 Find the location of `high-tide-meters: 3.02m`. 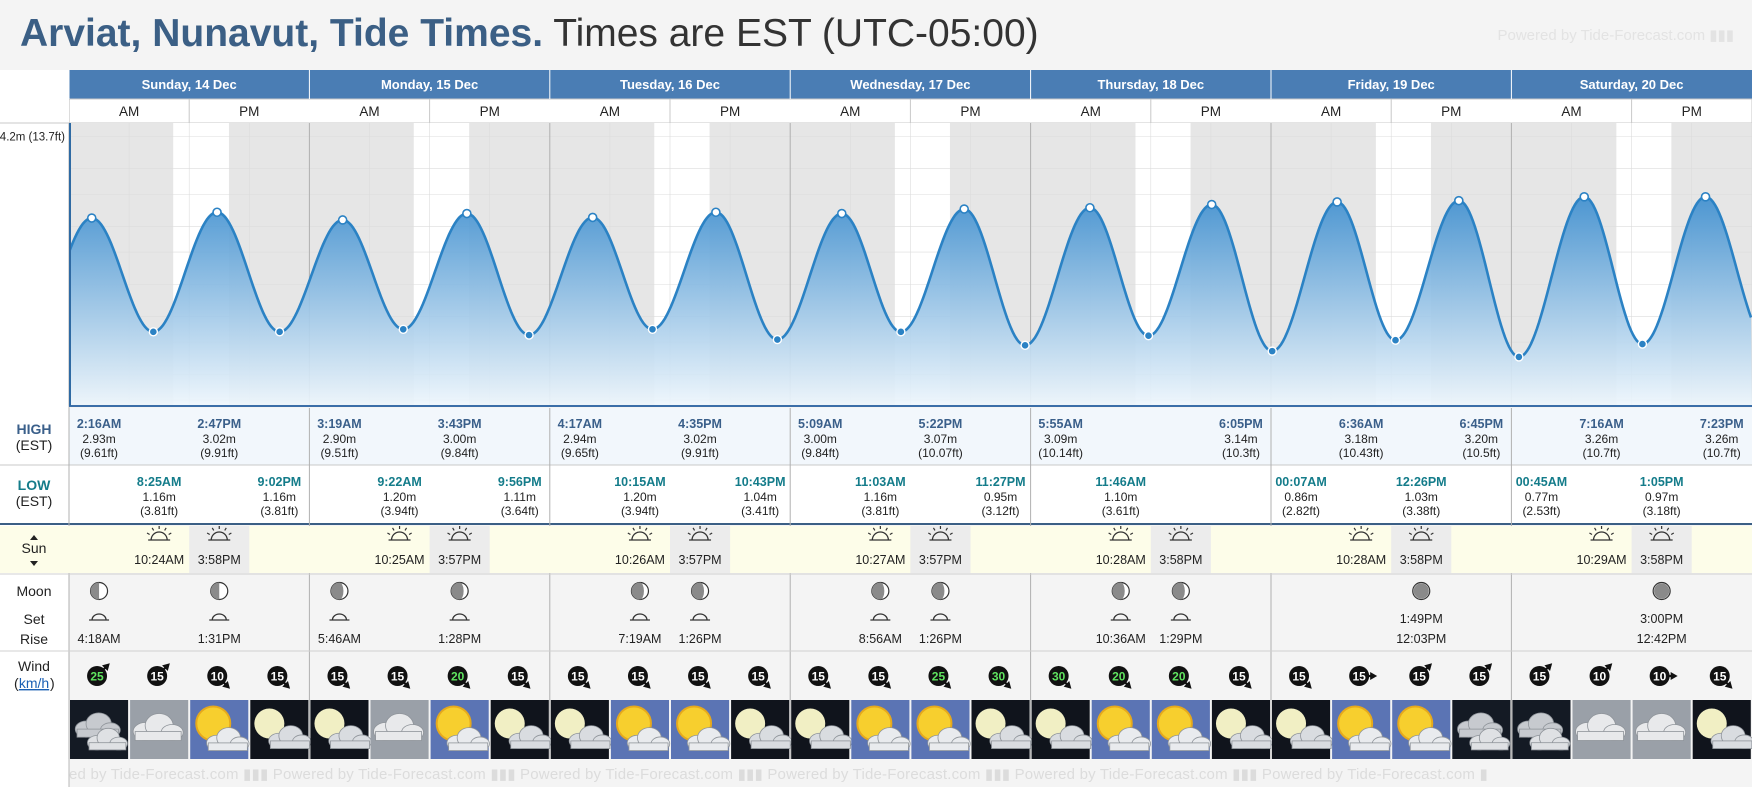

high-tide-meters: 3.02m is located at coordinates (699, 439).